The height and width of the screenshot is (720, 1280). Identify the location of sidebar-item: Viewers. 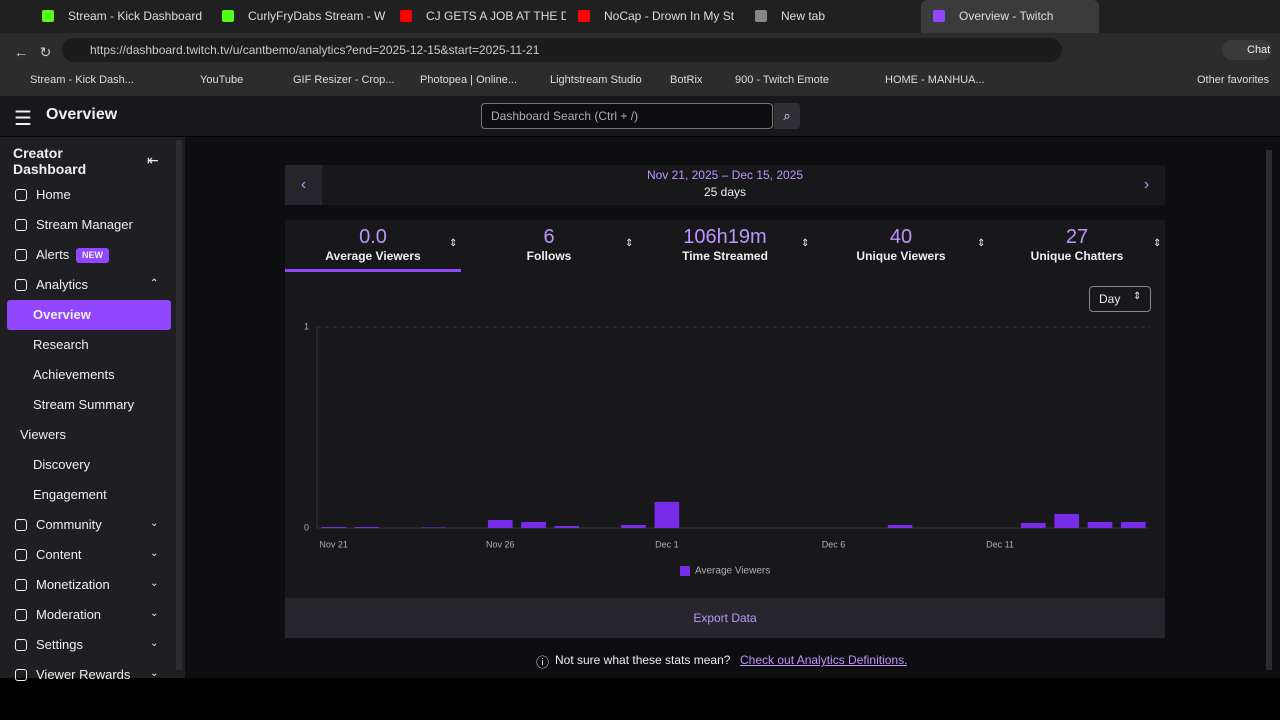
(43, 434).